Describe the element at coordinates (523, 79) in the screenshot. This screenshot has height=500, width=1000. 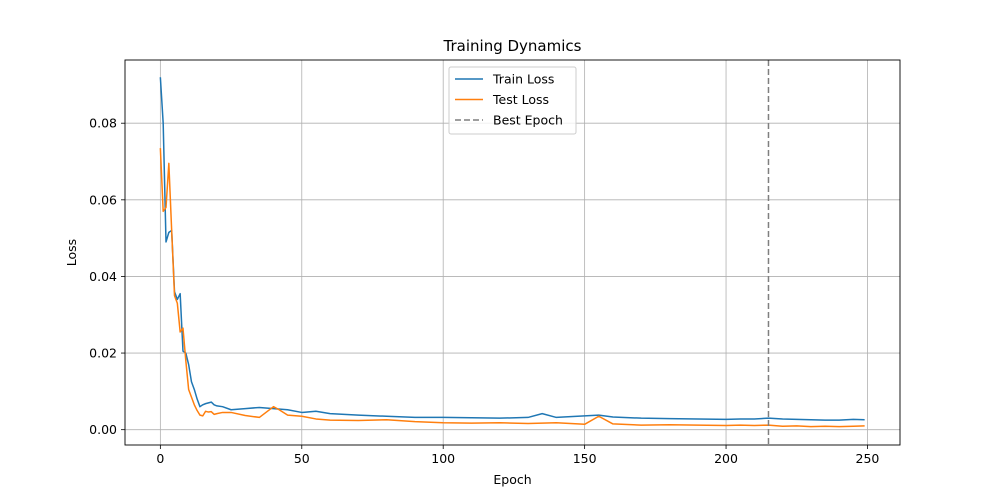
I see `legend-label-train: Train Loss` at that location.